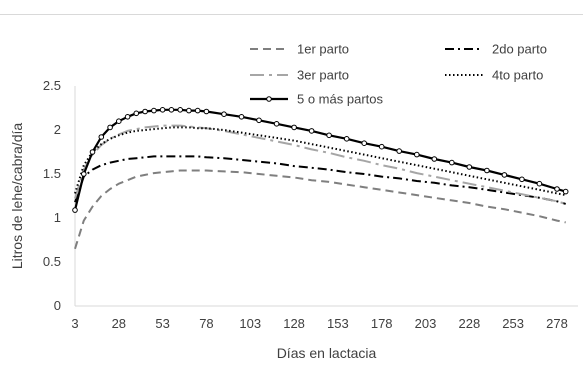 This screenshot has width=583, height=365. Describe the element at coordinates (517, 75) in the screenshot. I see `legend-label: 4to parto` at that location.